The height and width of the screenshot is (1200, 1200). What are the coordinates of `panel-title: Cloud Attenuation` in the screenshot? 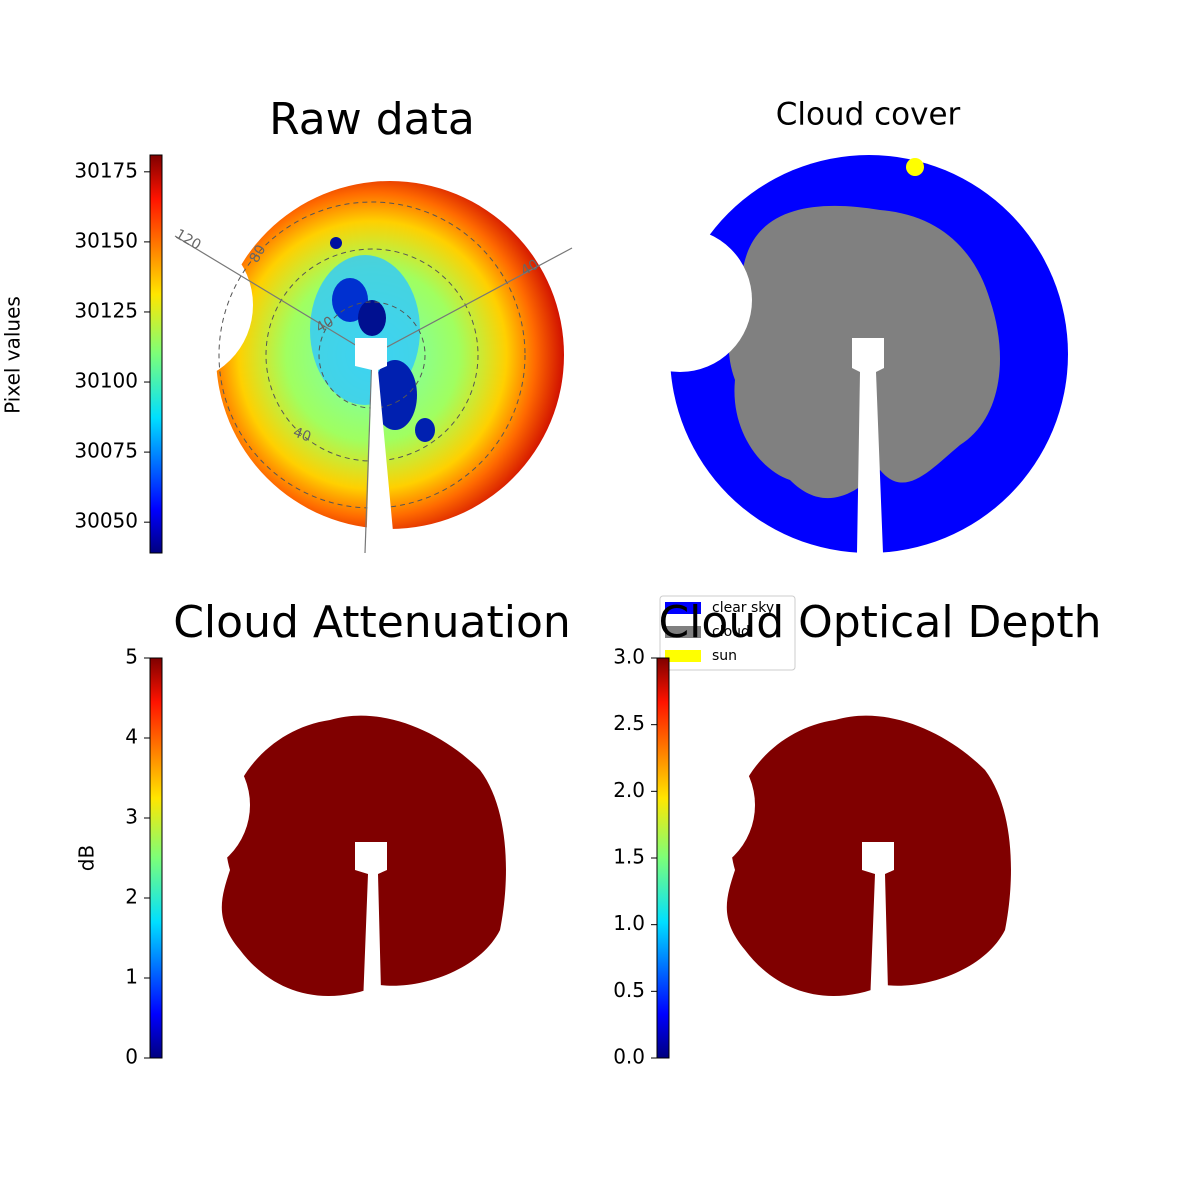 It's located at (372, 622).